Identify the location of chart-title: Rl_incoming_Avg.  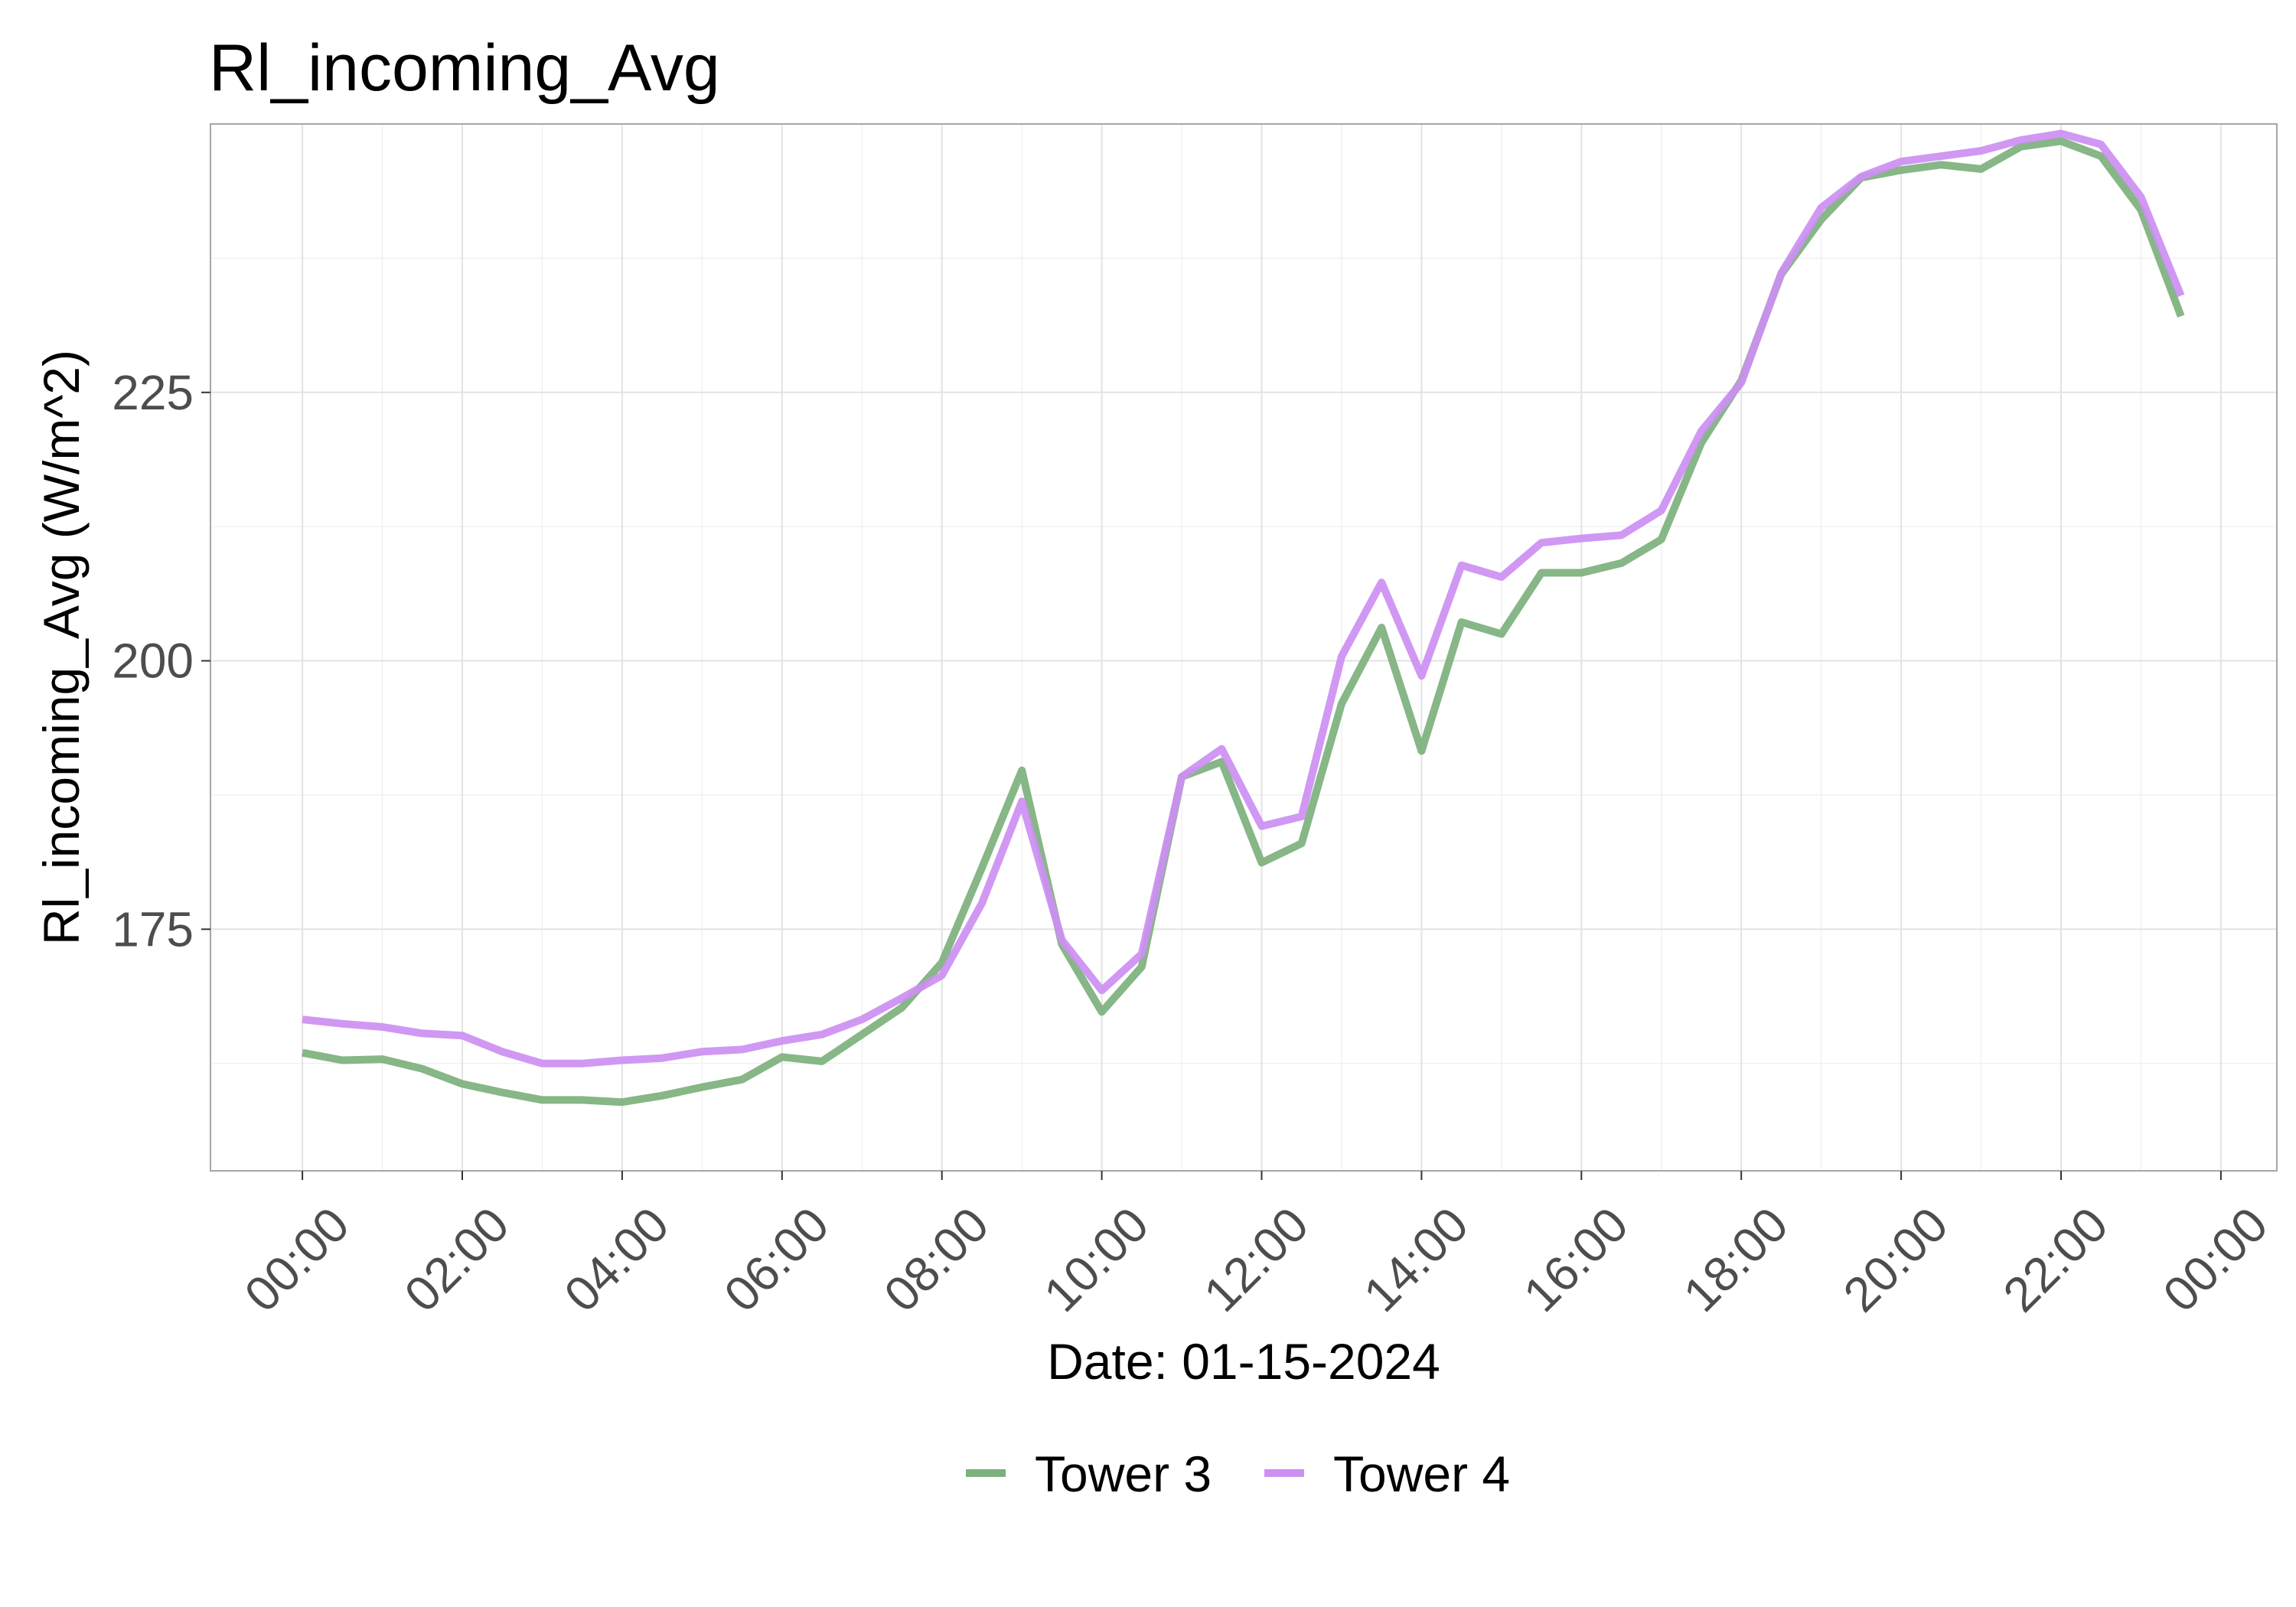
(464, 68).